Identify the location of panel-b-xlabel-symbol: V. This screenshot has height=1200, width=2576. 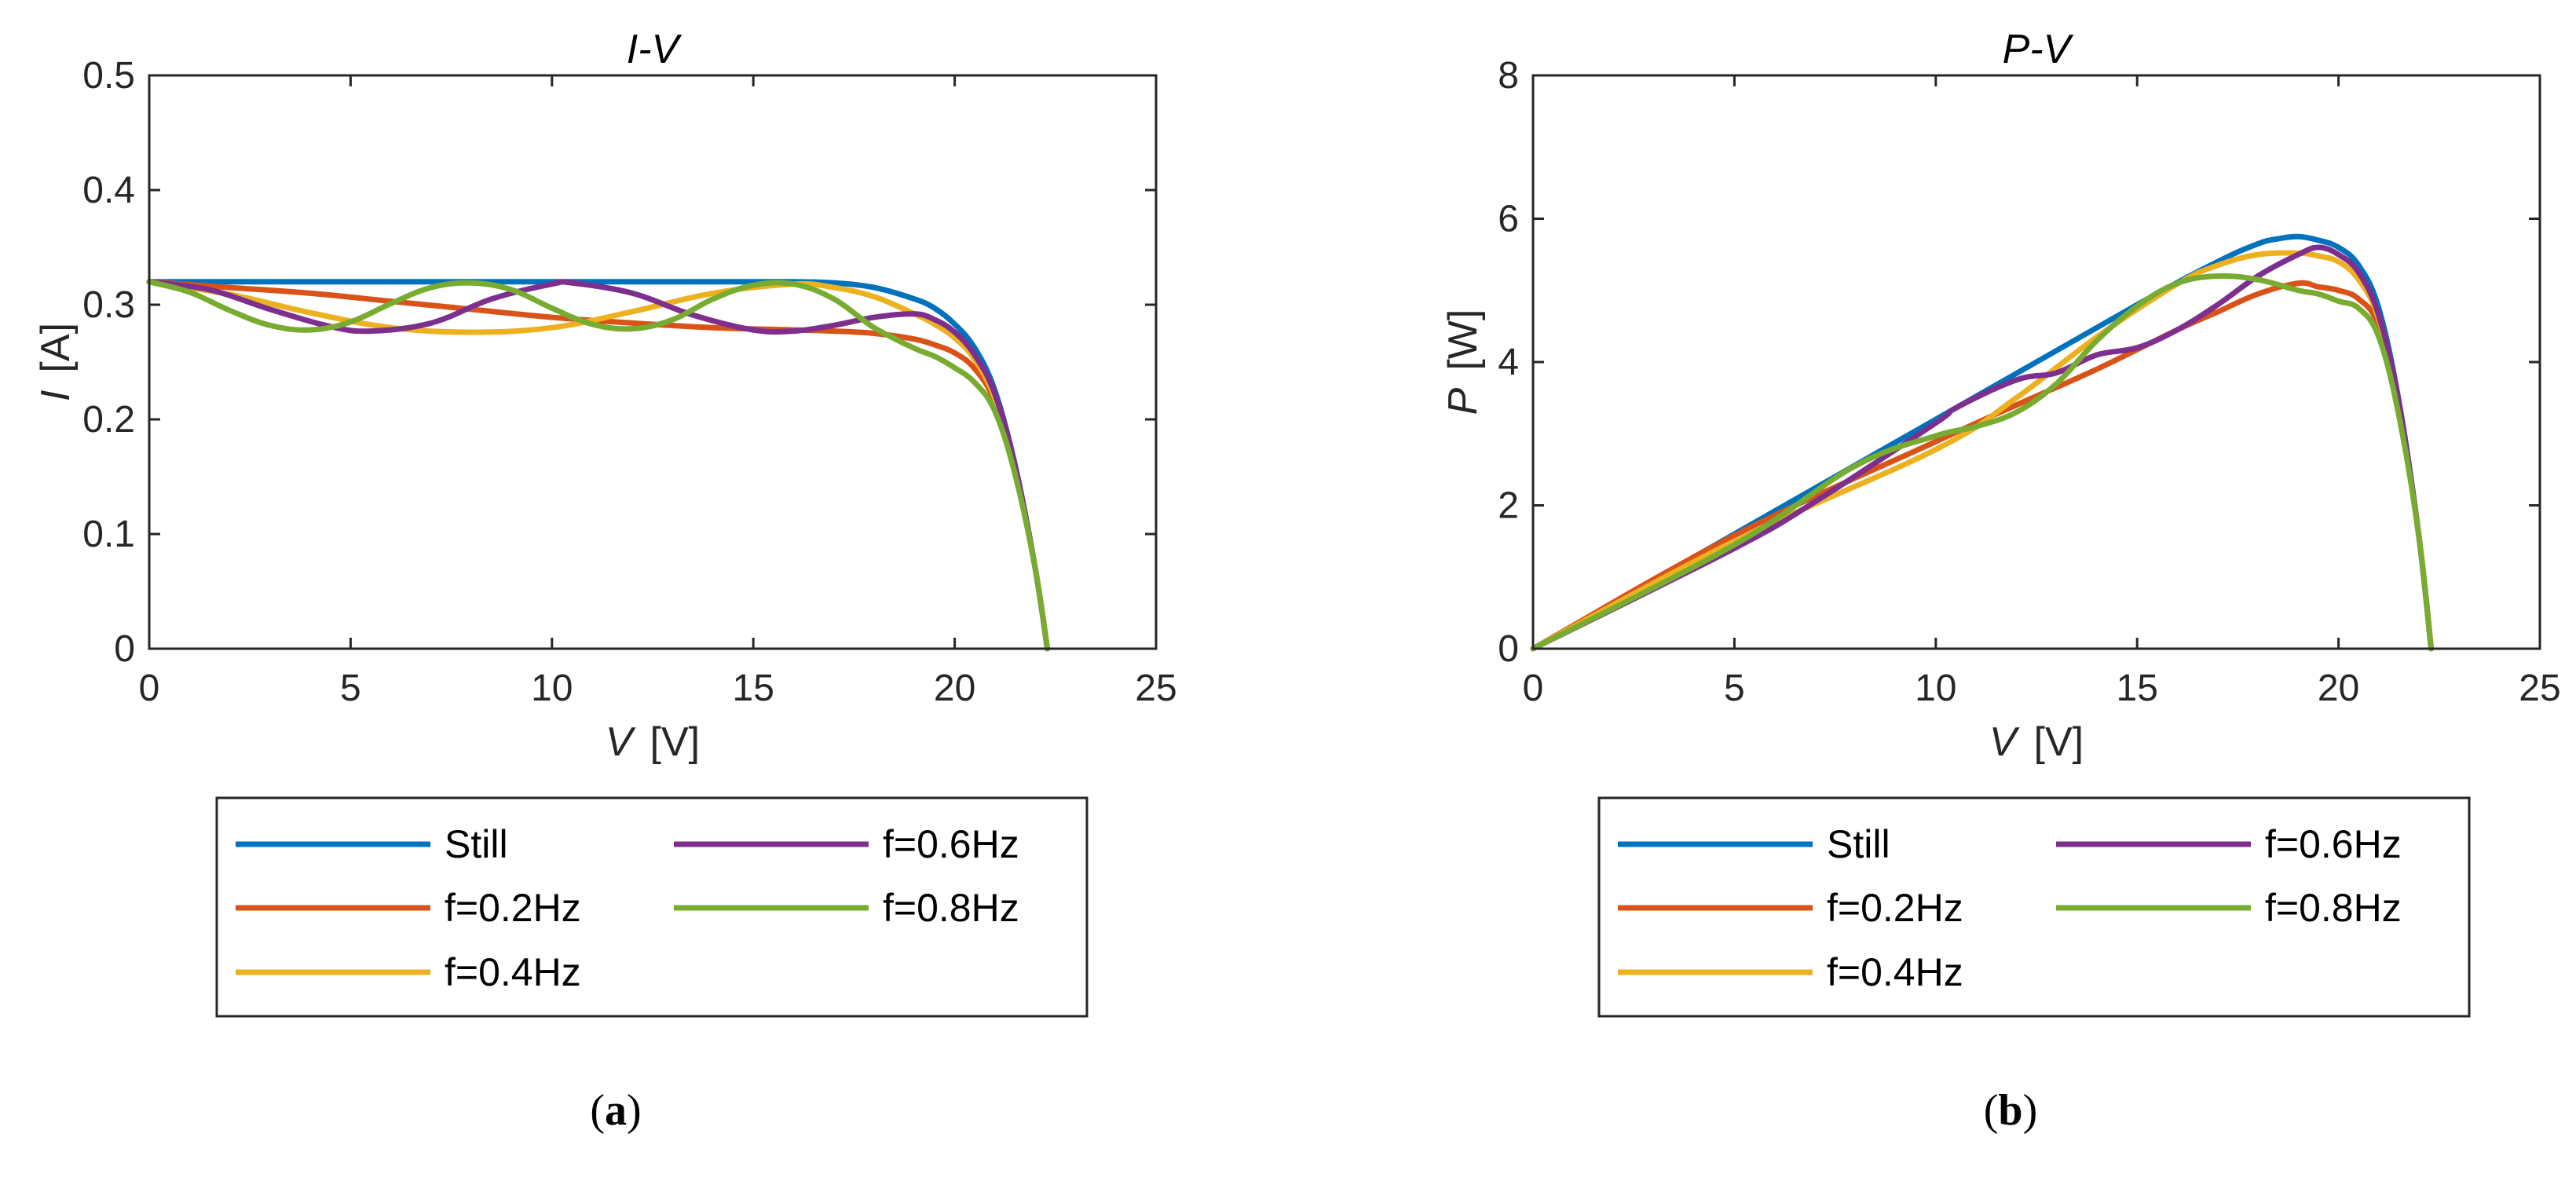
(2005, 742).